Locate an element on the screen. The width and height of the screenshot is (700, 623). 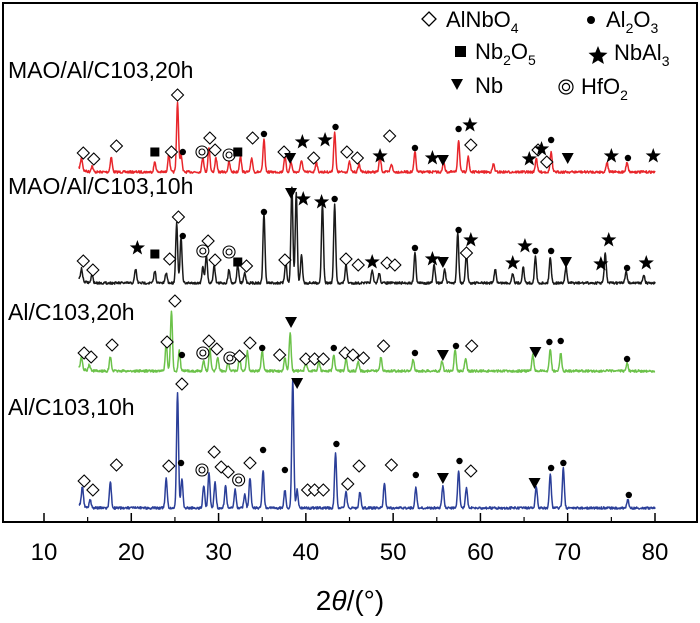
legend: AlNbO4 Al2O3 Nb2O5 NbAl3 Nb HfO2 is located at coordinates (545, 55).